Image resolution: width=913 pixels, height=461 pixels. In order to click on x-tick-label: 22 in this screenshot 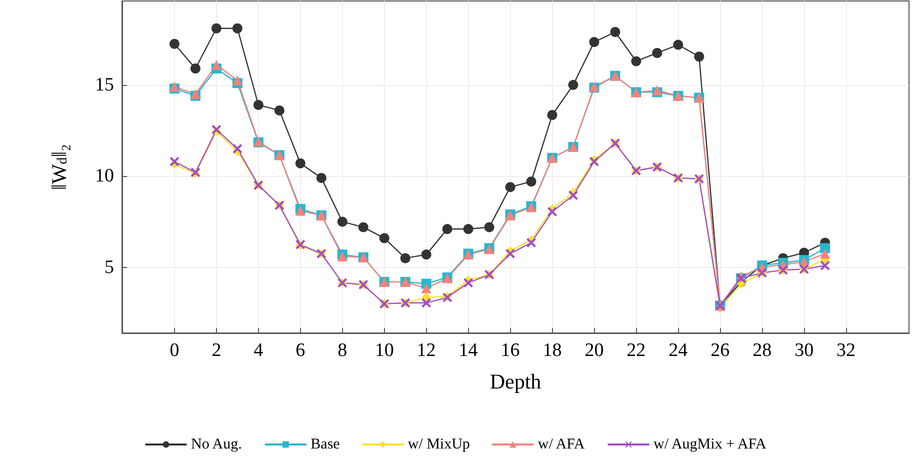, I will do `click(636, 350)`.